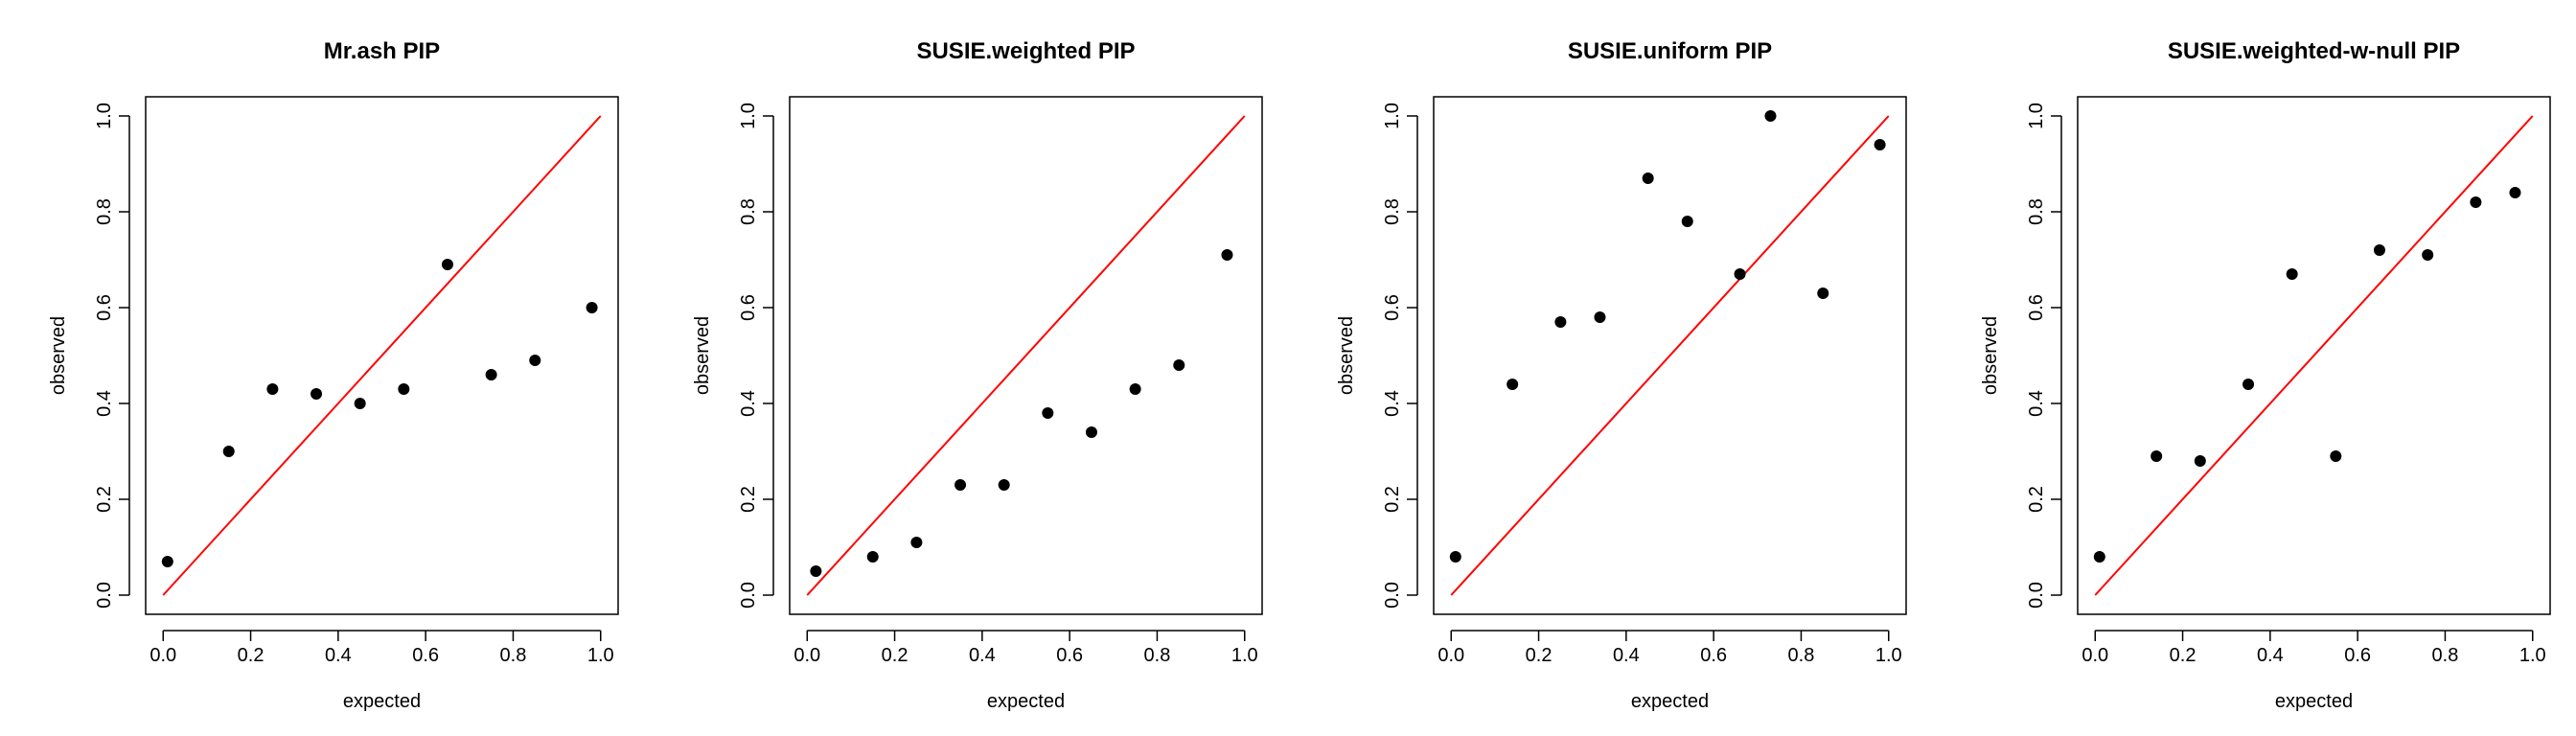 The height and width of the screenshot is (736, 2576). I want to click on chart-title: SUSIE.weighted PIP, so click(1025, 51).